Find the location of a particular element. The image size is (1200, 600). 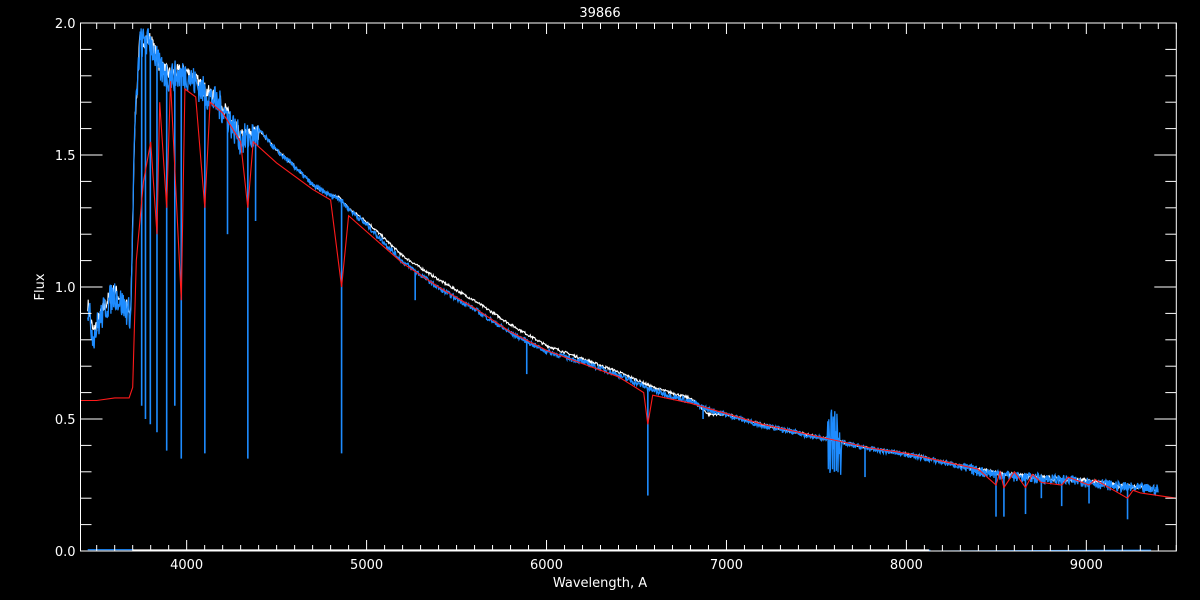

y-tick-label: 0.5 is located at coordinates (65, 420).